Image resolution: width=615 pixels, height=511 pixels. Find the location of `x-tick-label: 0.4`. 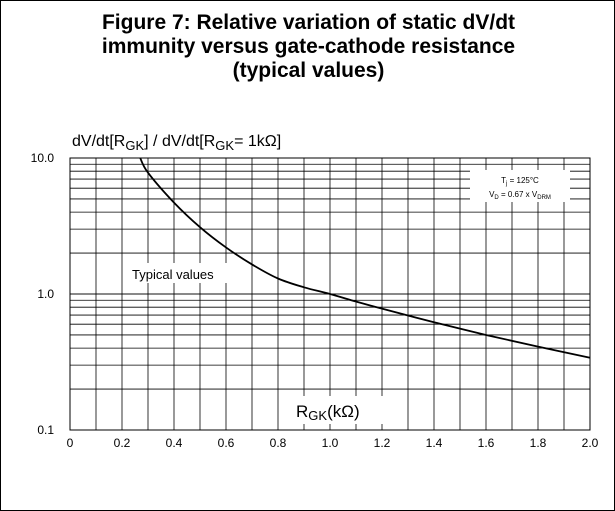

x-tick-label: 0.4 is located at coordinates (174, 443).